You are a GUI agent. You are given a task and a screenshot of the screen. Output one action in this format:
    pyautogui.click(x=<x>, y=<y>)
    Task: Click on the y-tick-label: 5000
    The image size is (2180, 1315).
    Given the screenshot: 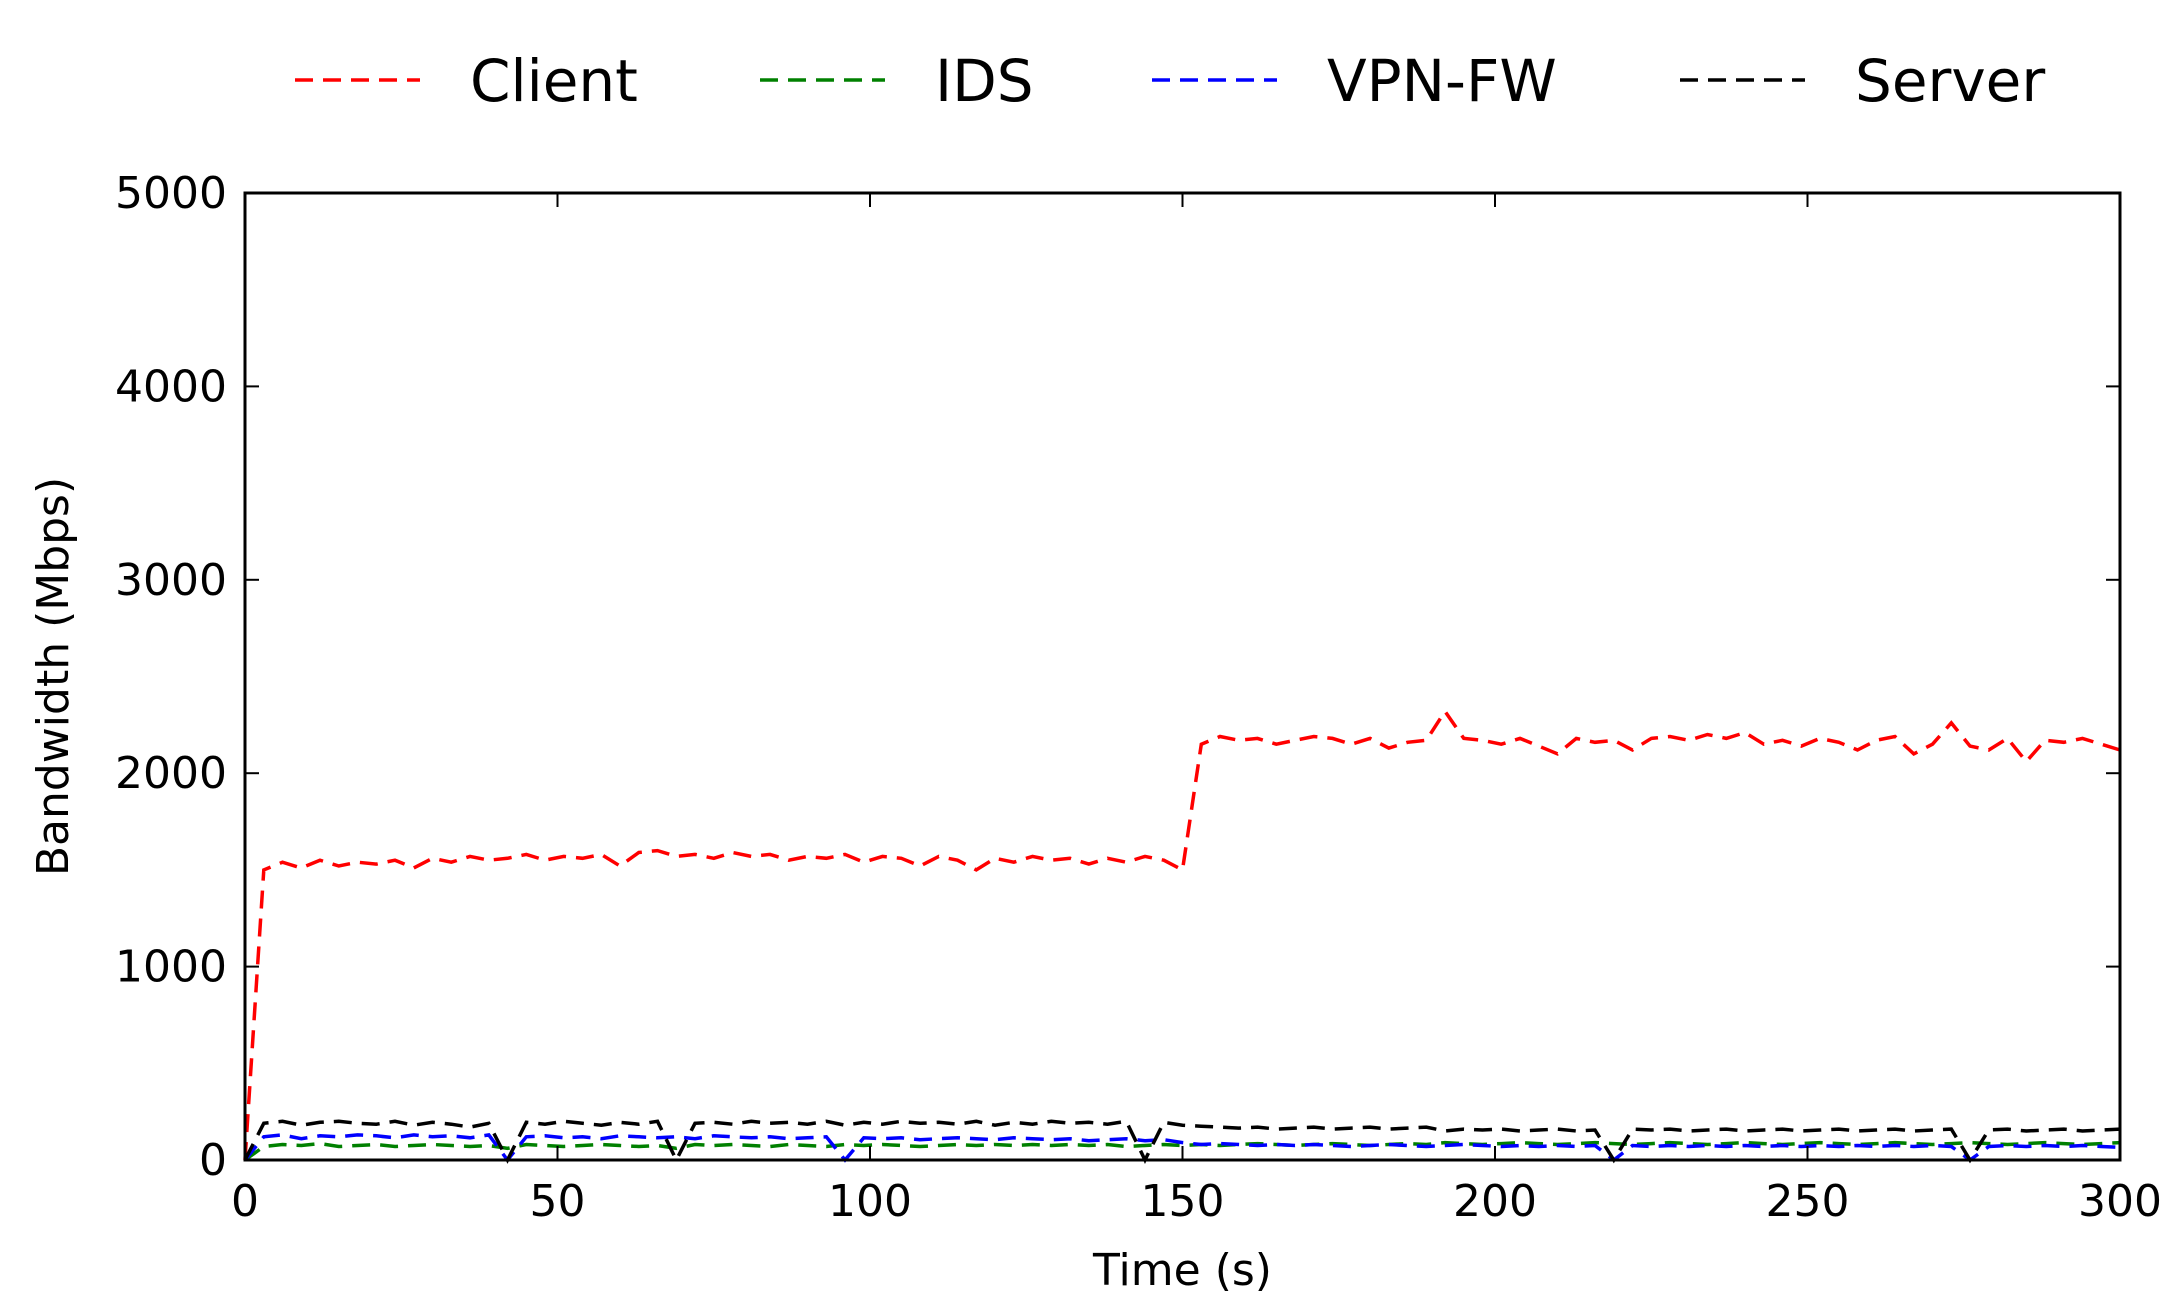 What is the action you would take?
    pyautogui.click(x=171, y=193)
    